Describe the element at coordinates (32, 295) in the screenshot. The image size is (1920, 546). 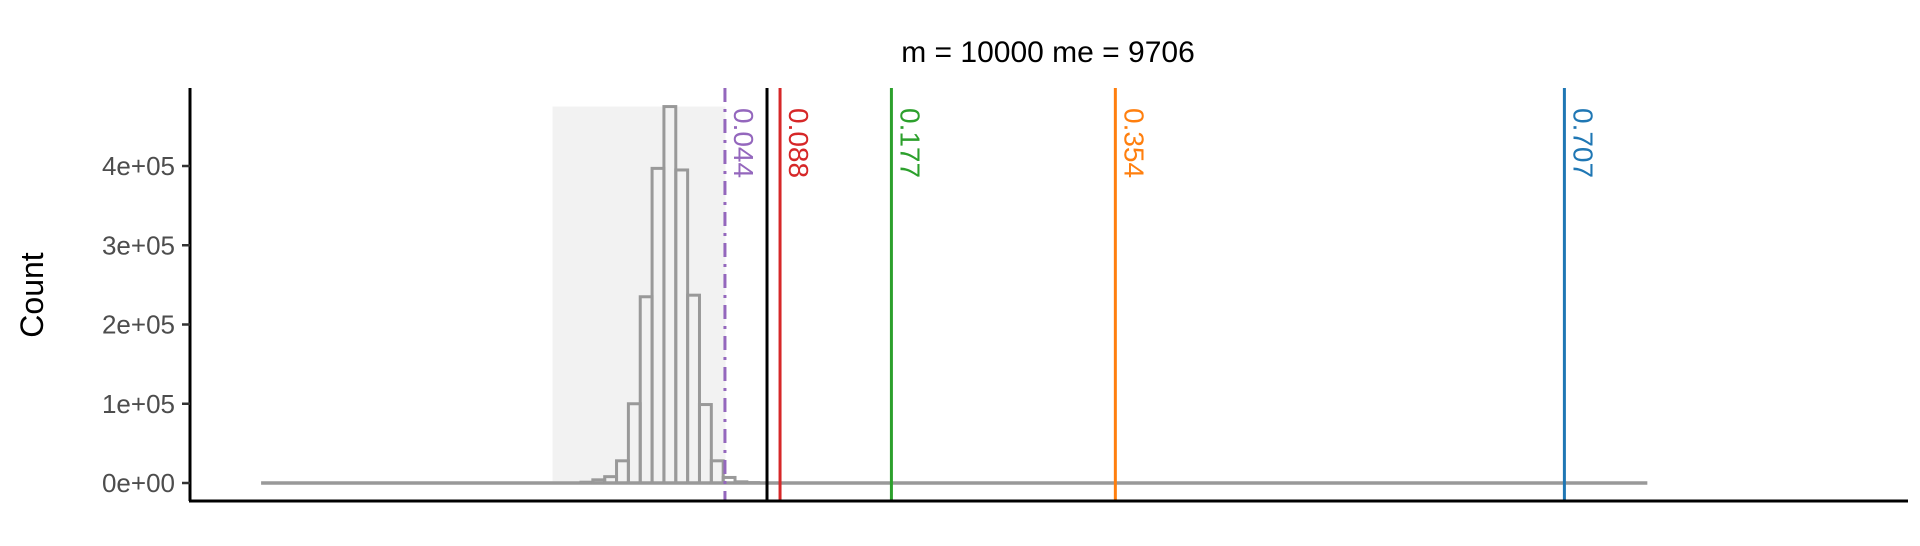
I see `y-axis-label: Count` at that location.